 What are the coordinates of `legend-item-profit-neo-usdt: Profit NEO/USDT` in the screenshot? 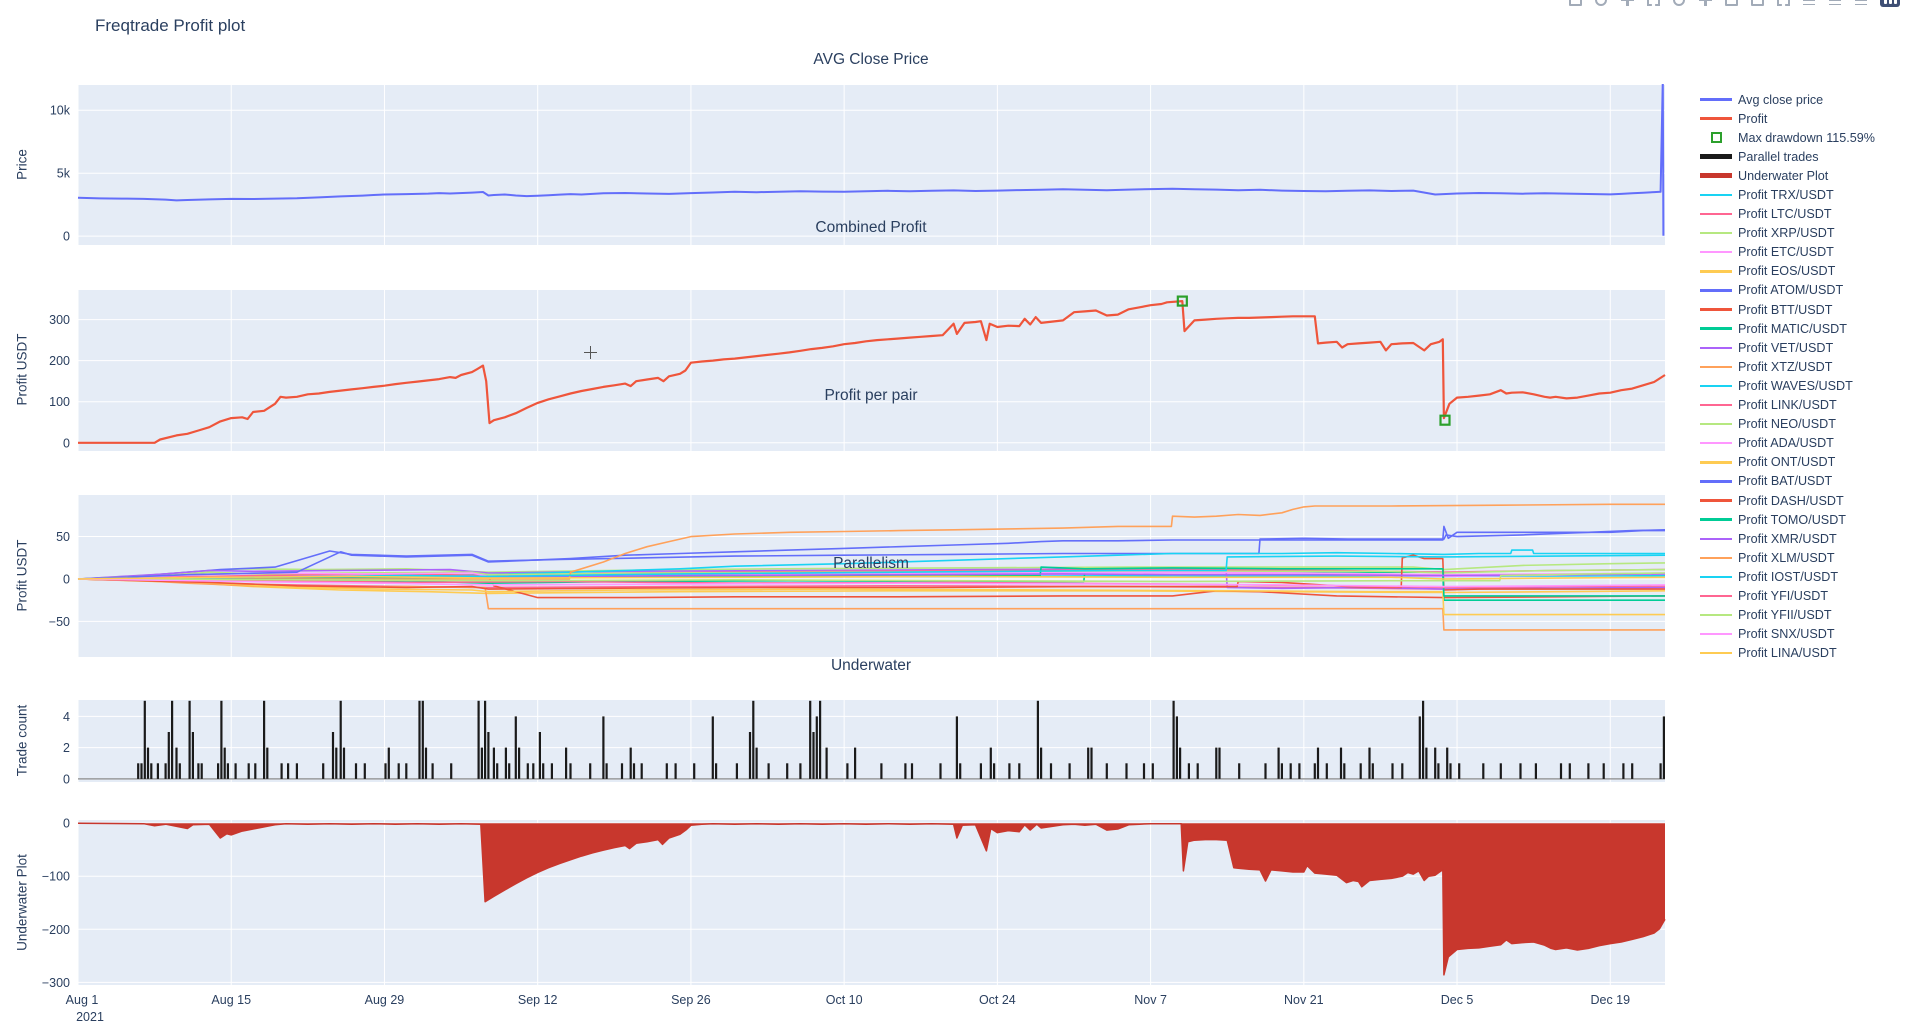 It's located at (1787, 424).